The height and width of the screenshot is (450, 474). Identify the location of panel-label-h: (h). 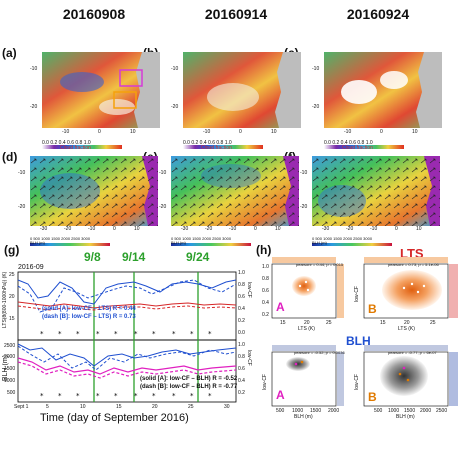
(264, 250).